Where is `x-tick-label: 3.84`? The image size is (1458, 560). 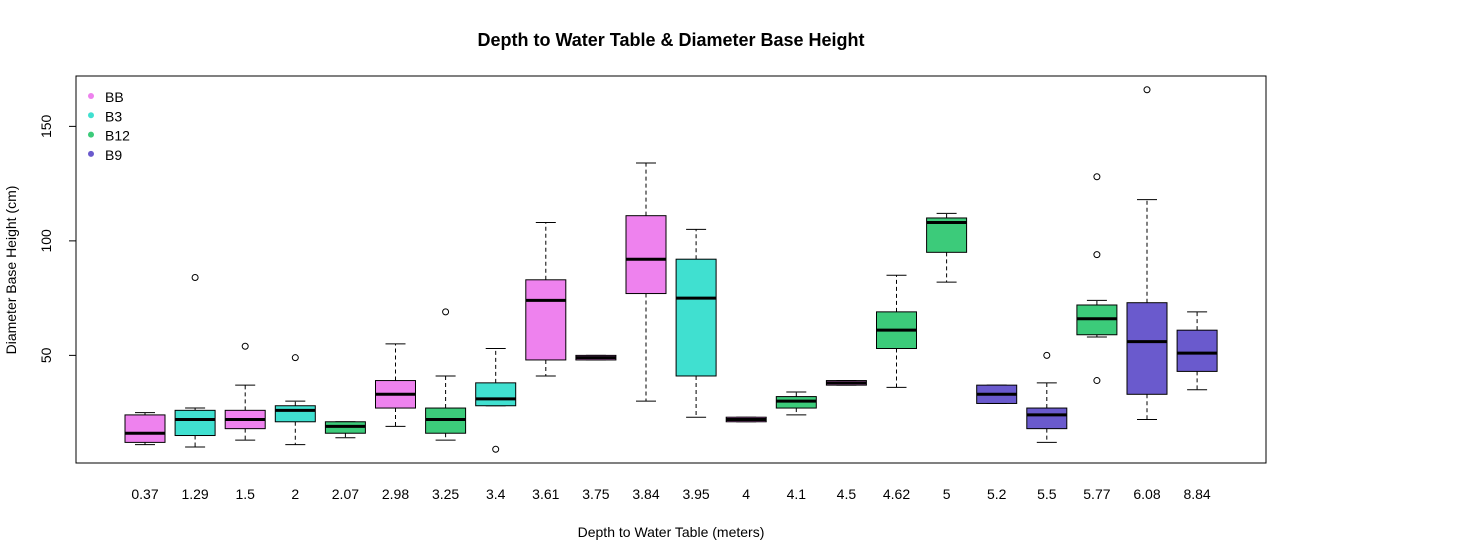
x-tick-label: 3.84 is located at coordinates (645, 494).